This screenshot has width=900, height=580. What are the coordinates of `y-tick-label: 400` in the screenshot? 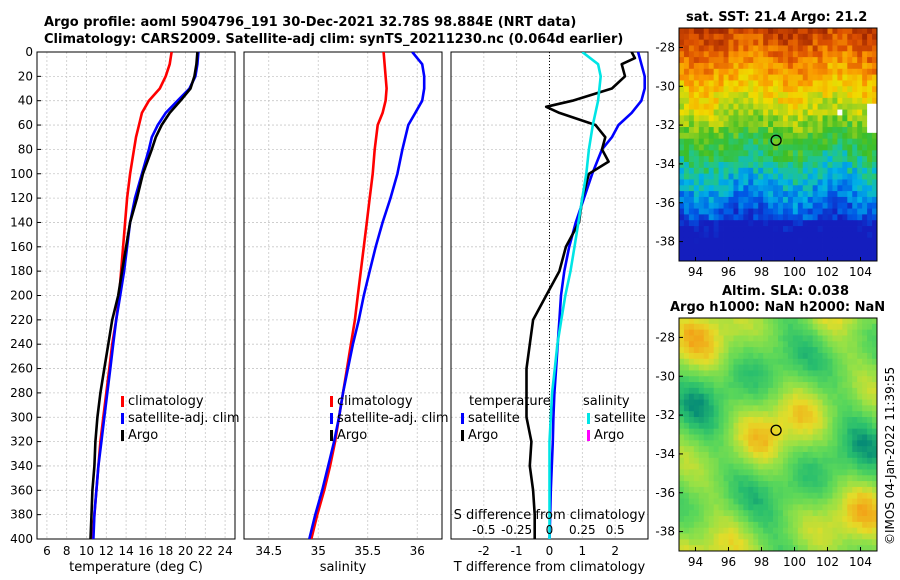 It's located at (21, 539).